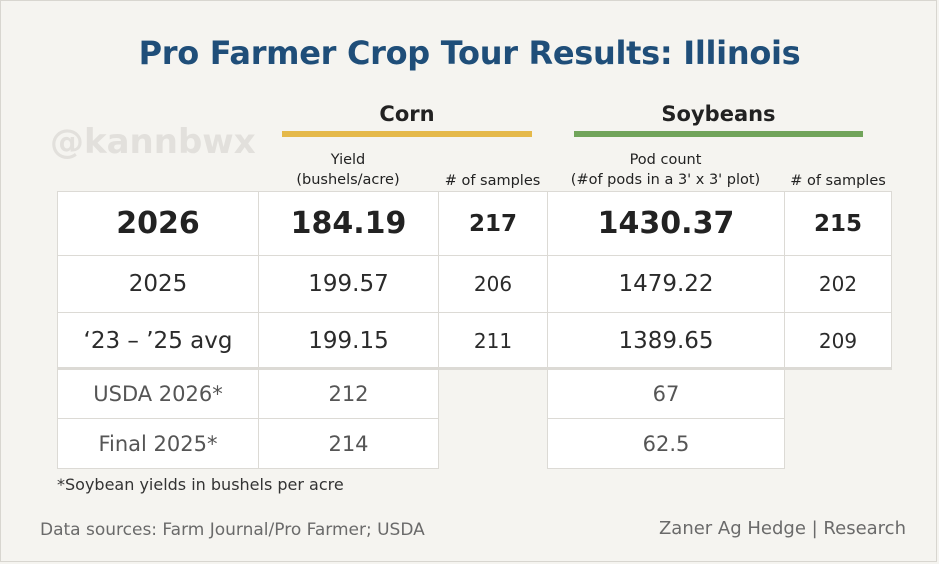 This screenshot has height=564, width=939. What do you see at coordinates (407, 114) in the screenshot?
I see `corn-group-label: Corn` at bounding box center [407, 114].